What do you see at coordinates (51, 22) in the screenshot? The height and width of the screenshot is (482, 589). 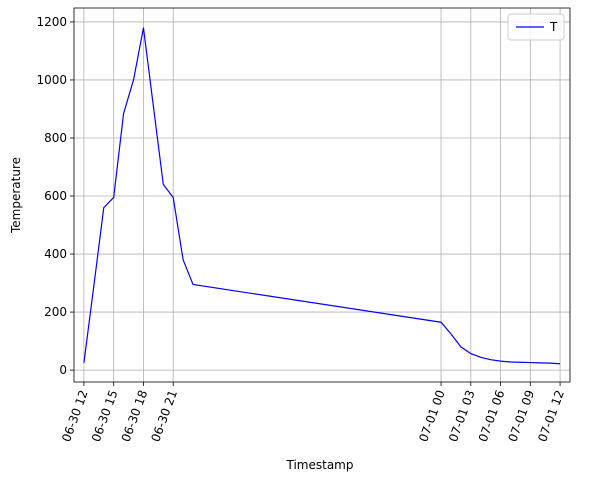 I see `y-tick-label: 1200` at bounding box center [51, 22].